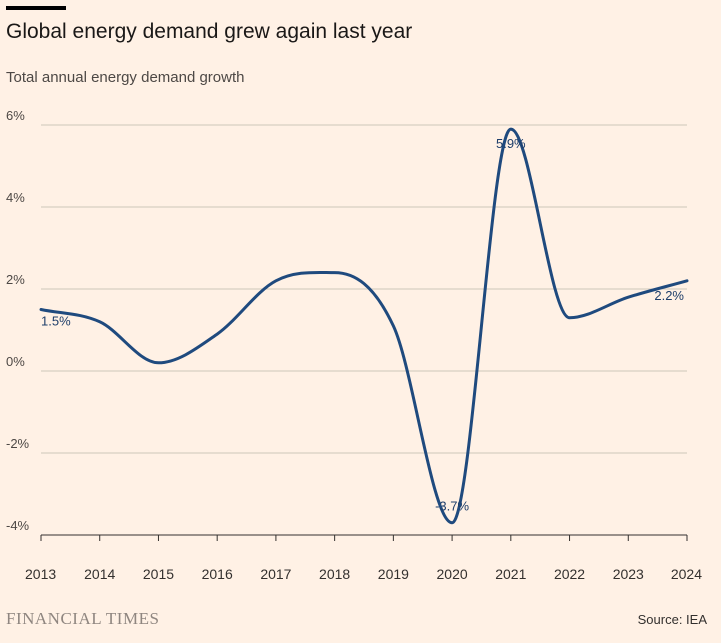 The image size is (721, 643). What do you see at coordinates (158, 574) in the screenshot?
I see `x-tick-label: 2015` at bounding box center [158, 574].